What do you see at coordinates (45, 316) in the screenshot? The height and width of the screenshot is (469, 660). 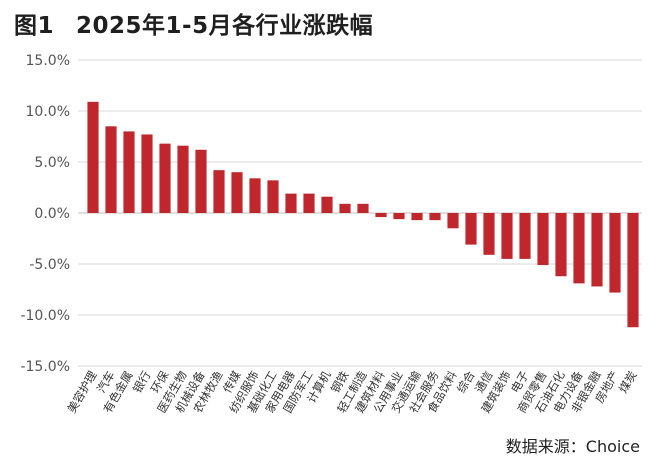 I see `y-tick-label: -10.0%` at bounding box center [45, 316].